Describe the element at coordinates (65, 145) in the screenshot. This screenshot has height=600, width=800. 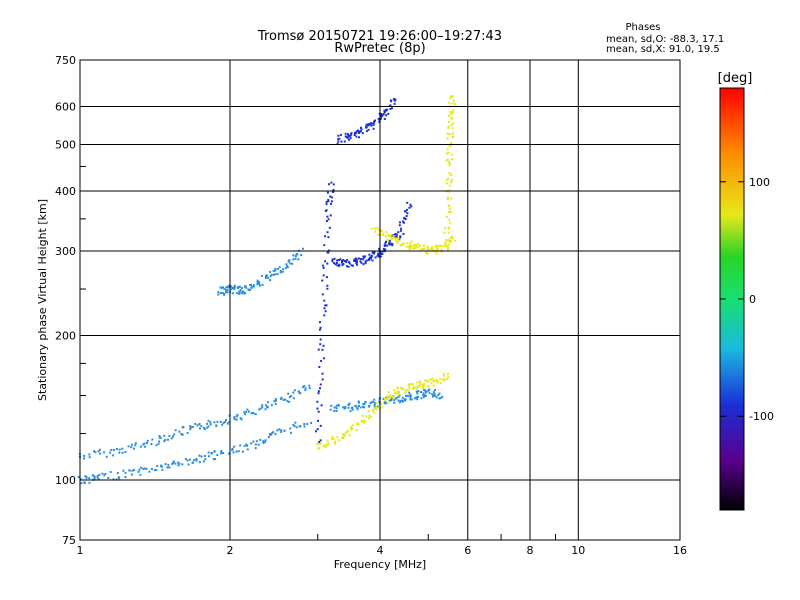
I see `y-tick-label: 500` at that location.